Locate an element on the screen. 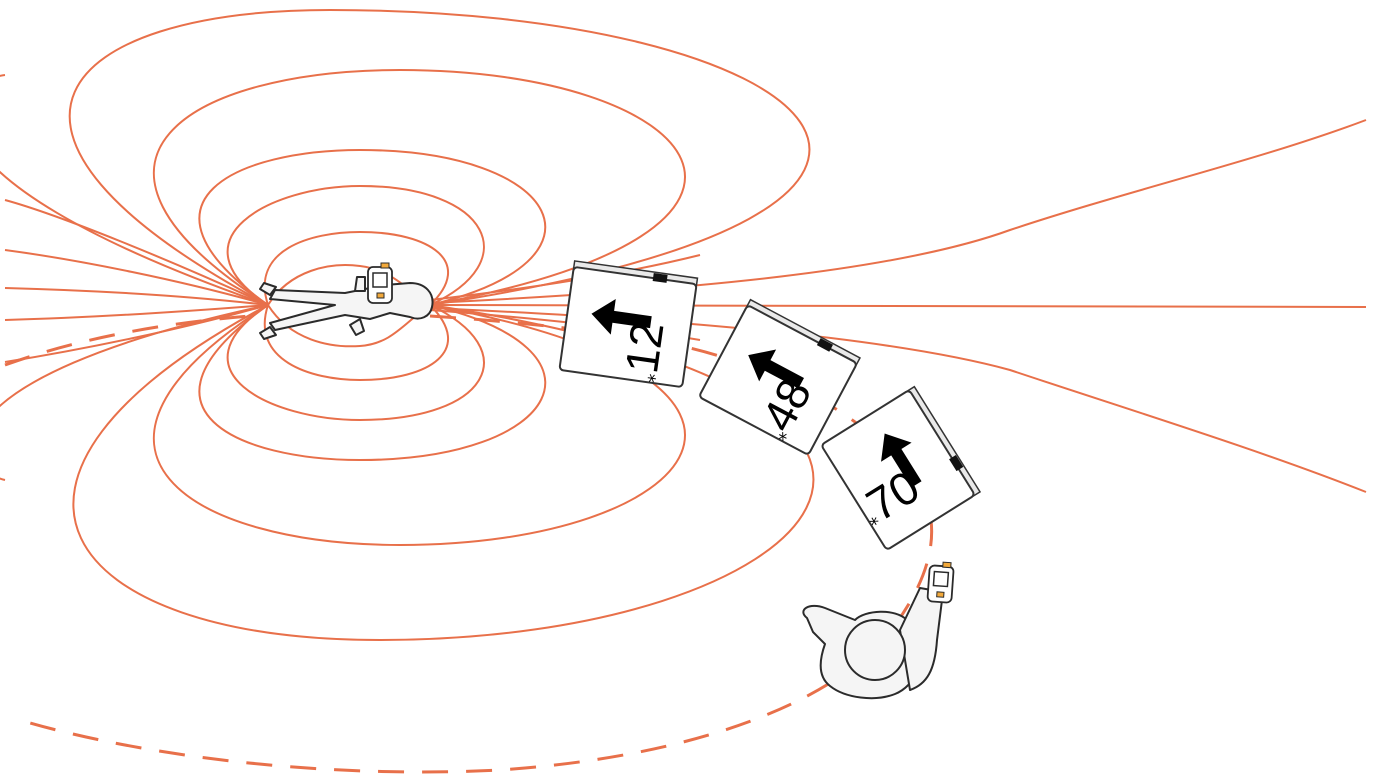  display-panel: 12 * is located at coordinates (628, 324).